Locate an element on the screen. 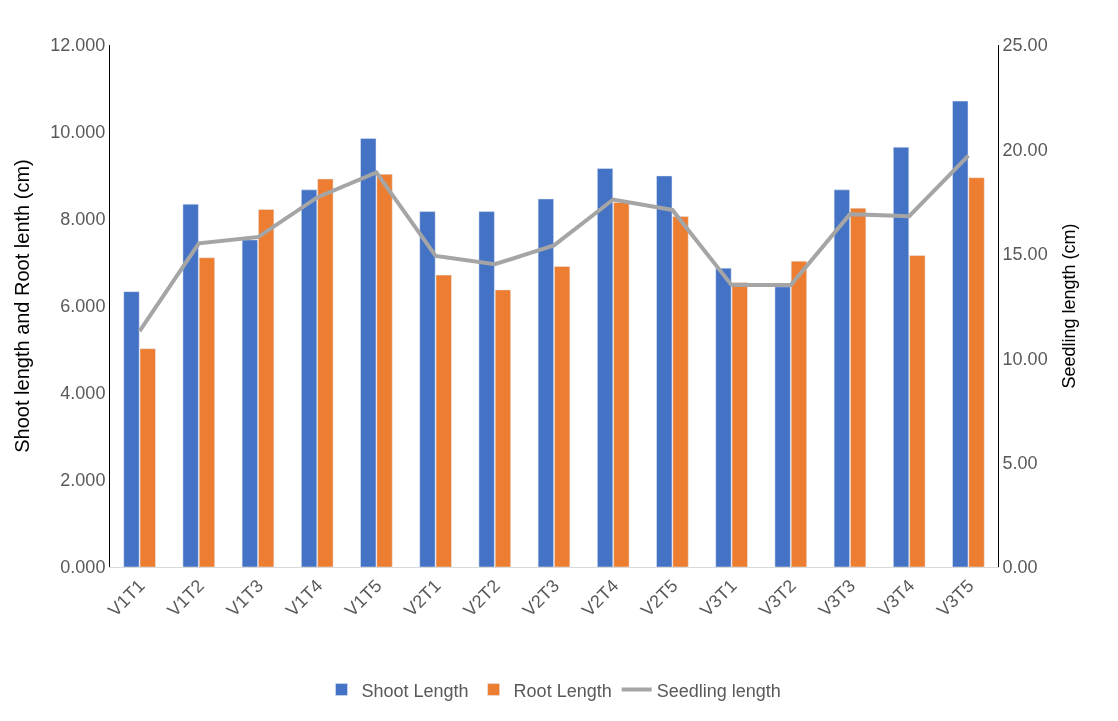 This screenshot has height=721, width=1118. y-axis-title: Shoot length and Root lenth (cm) is located at coordinates (21, 306).